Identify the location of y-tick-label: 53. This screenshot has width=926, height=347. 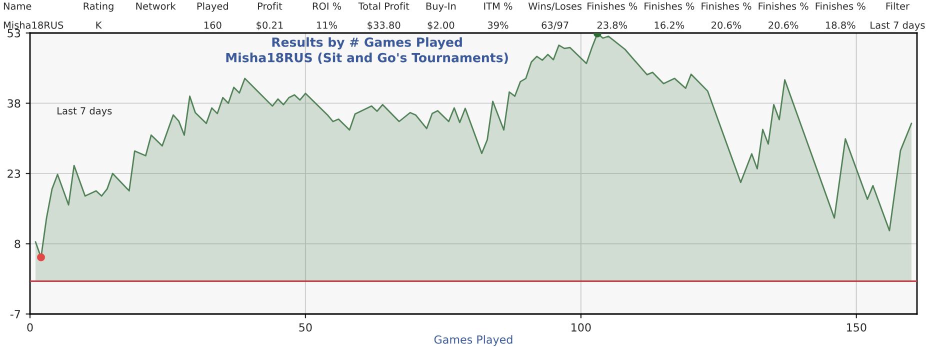
(14, 33).